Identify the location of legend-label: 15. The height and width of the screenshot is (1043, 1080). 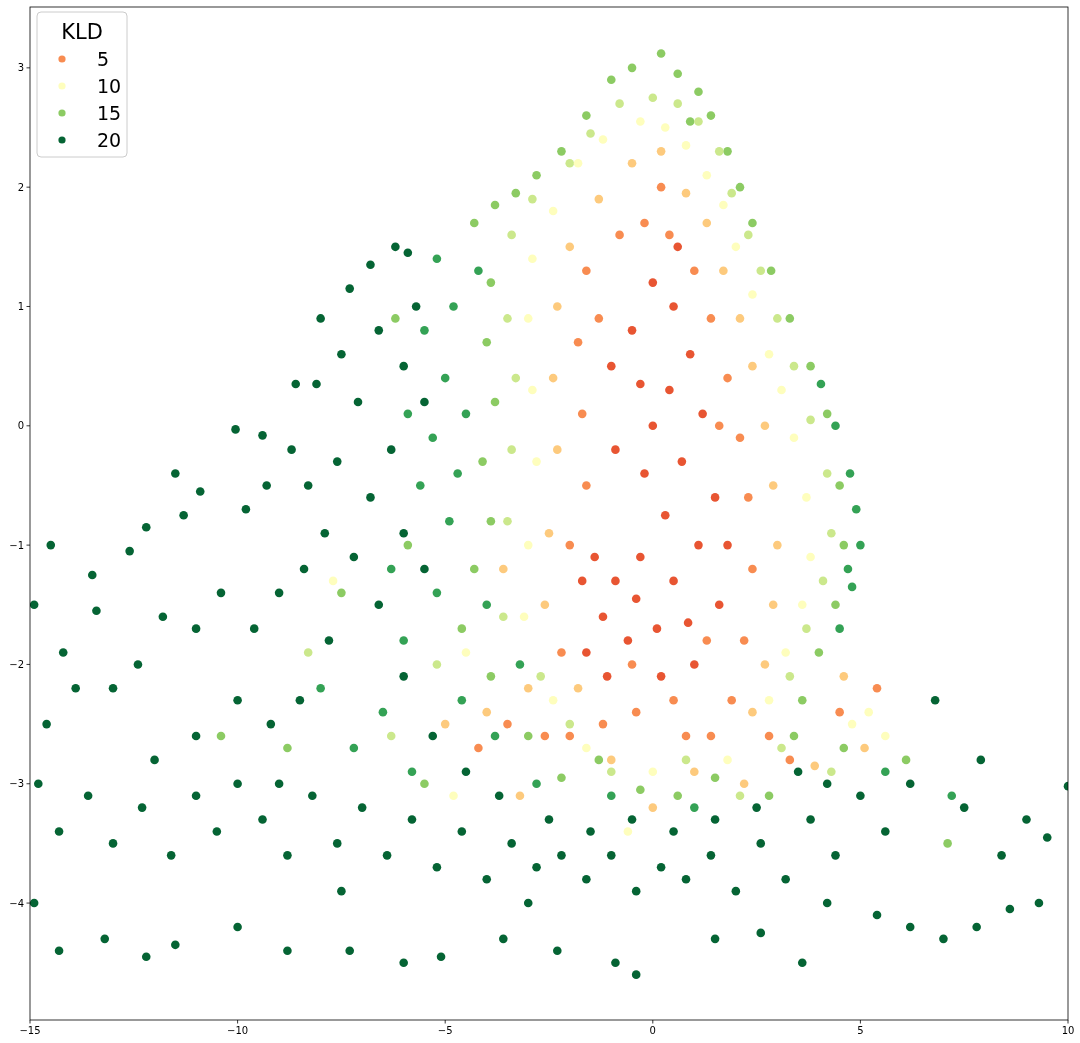
(109, 113).